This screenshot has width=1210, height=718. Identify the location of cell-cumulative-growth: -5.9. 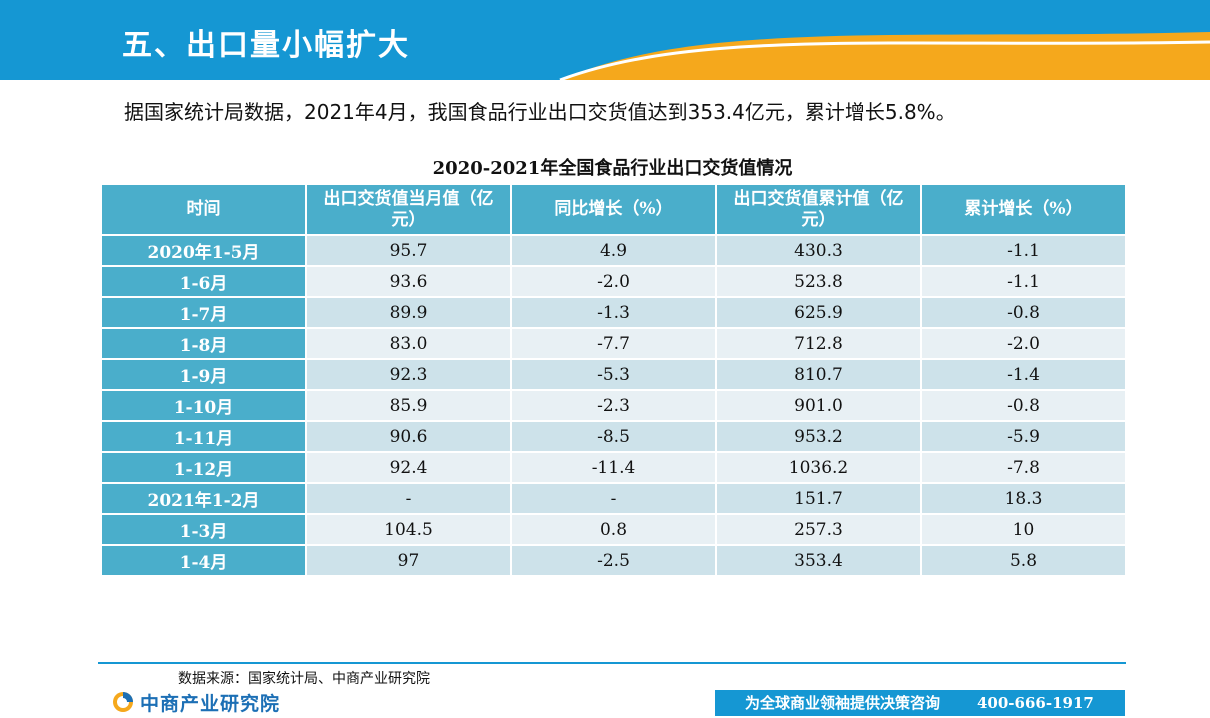
(1023, 436).